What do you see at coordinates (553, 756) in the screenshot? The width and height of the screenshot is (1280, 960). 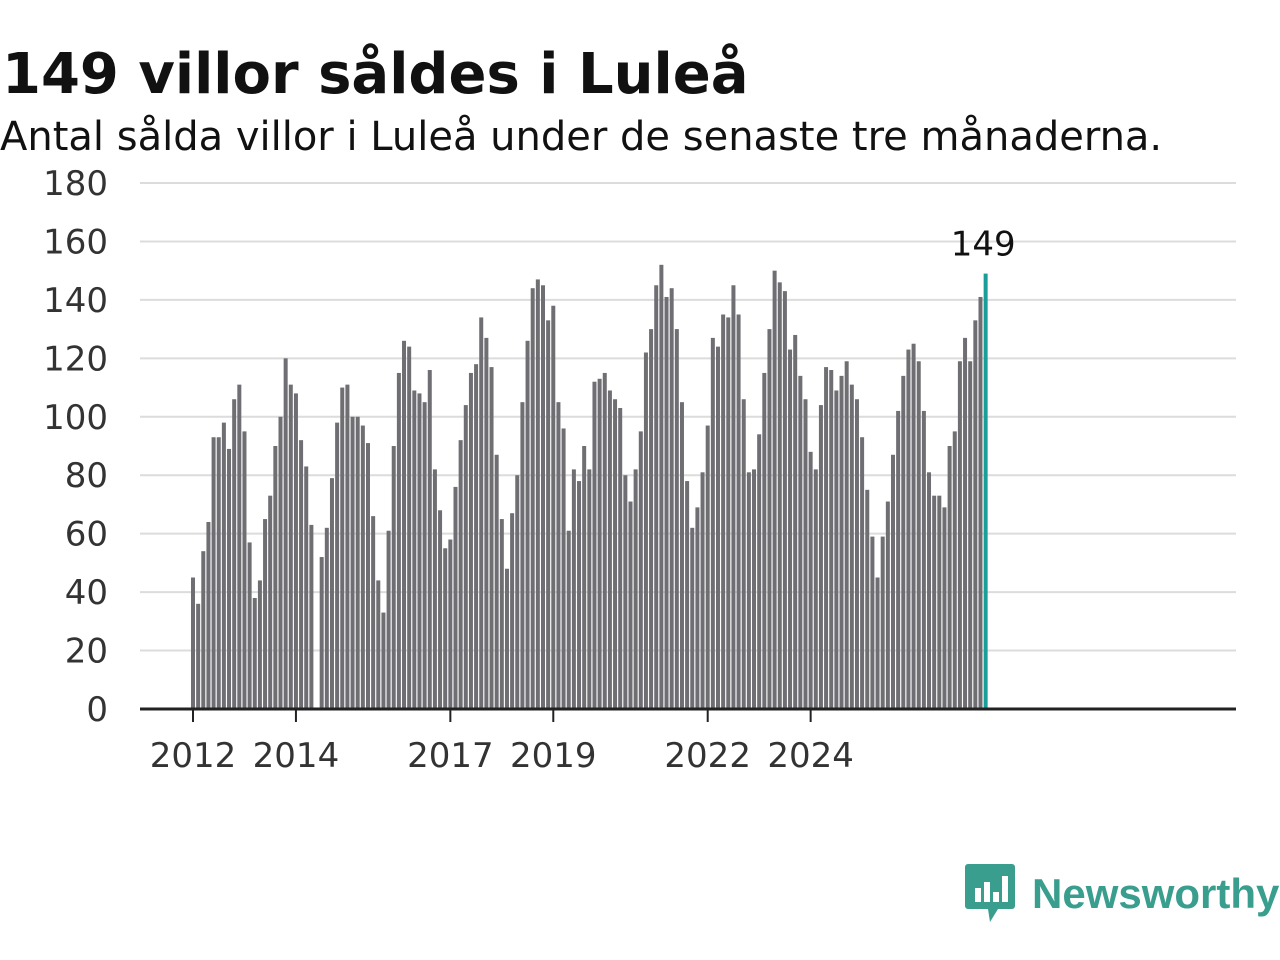 I see `x-tick-label: 2019` at bounding box center [553, 756].